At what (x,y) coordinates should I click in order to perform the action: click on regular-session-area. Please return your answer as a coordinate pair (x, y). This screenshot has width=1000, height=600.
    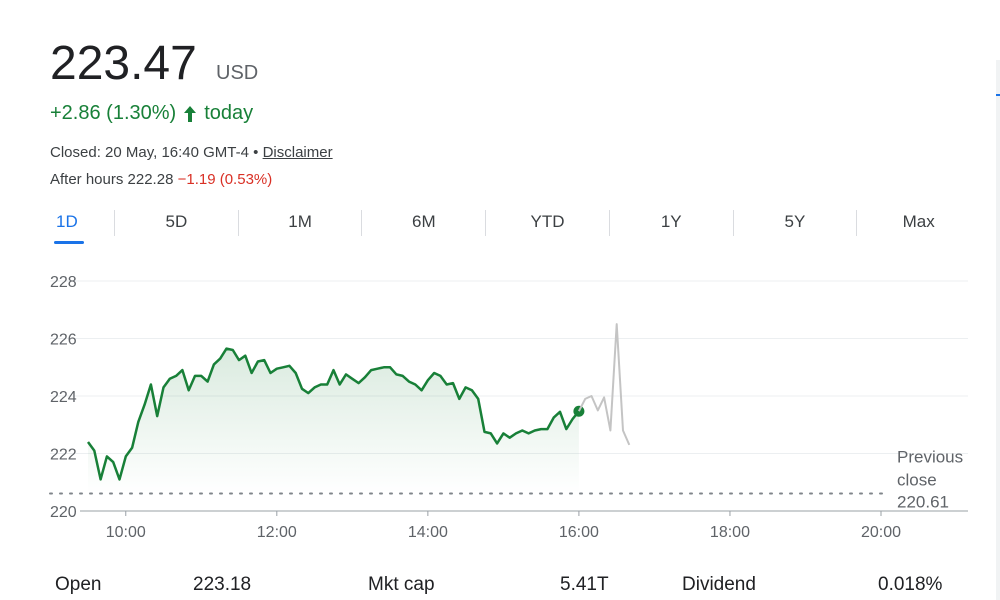
    Looking at the image, I should click on (333, 421).